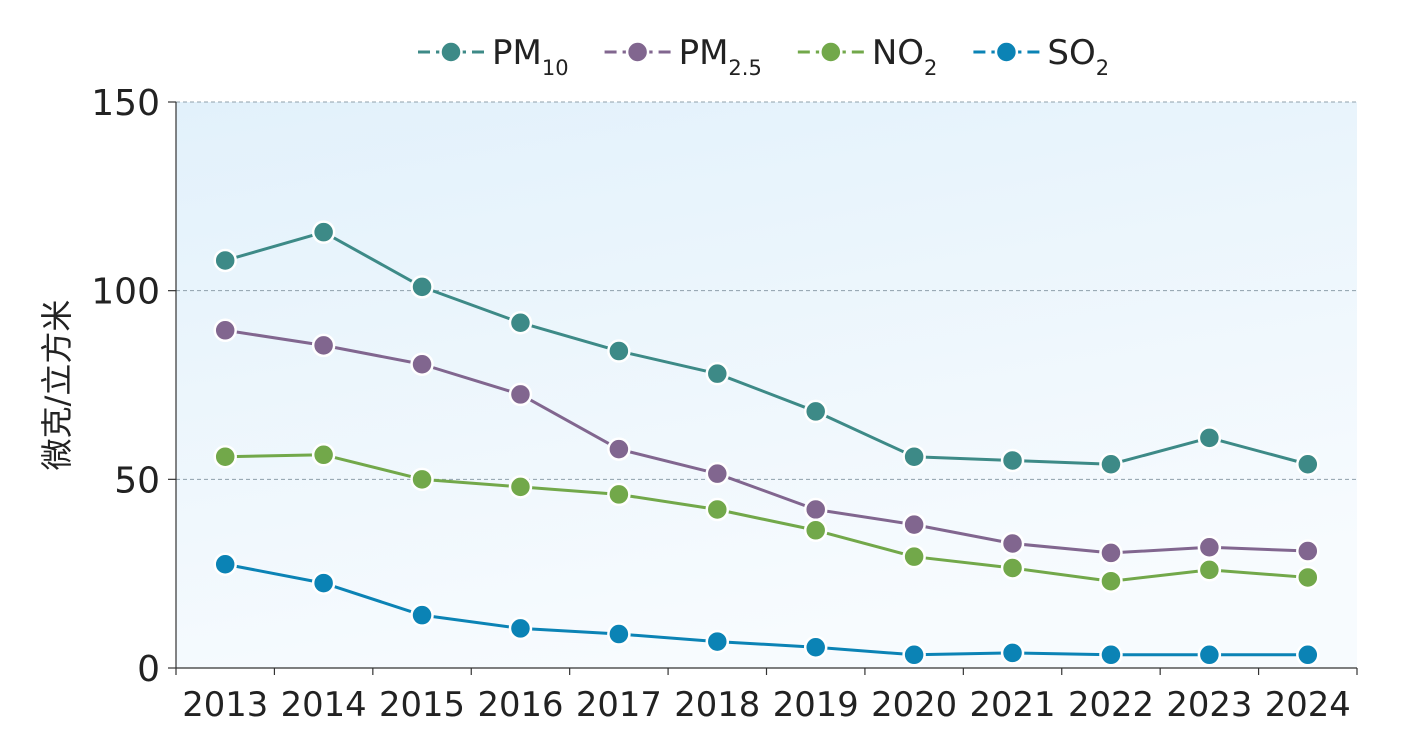  I want to click on legend-label: PM10, so click(530, 56).